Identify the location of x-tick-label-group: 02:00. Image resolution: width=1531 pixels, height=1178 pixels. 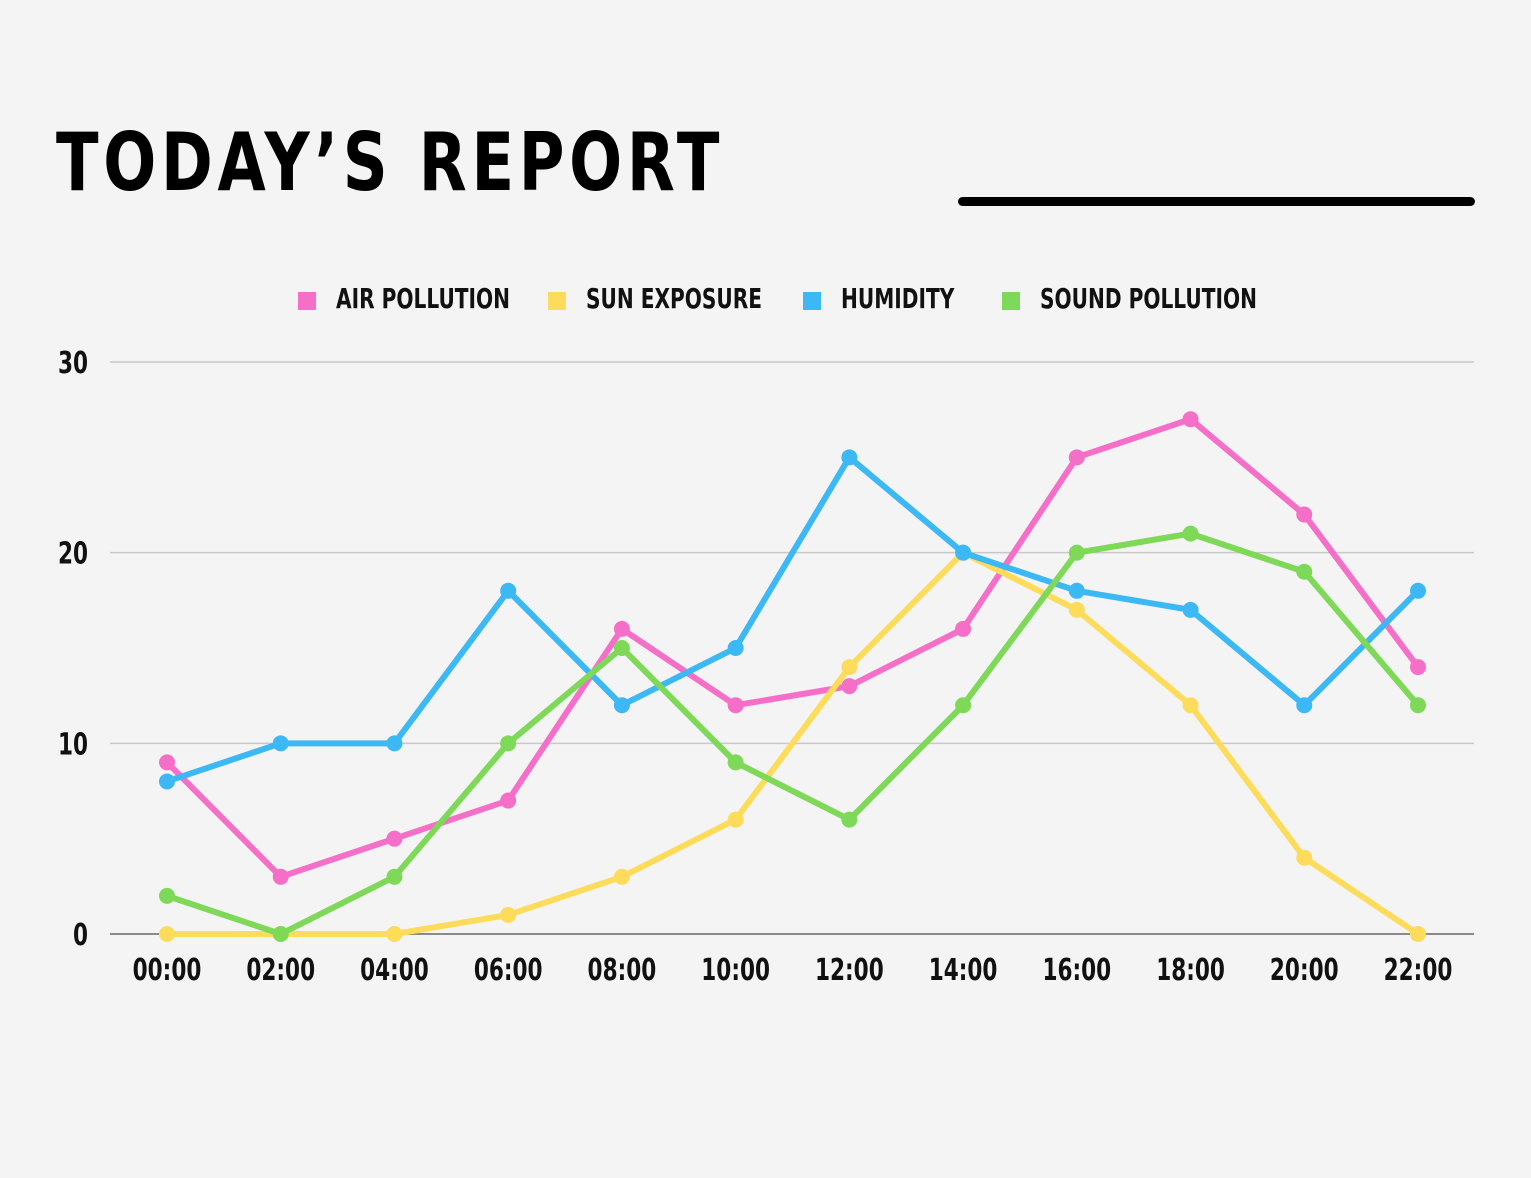
(280, 971).